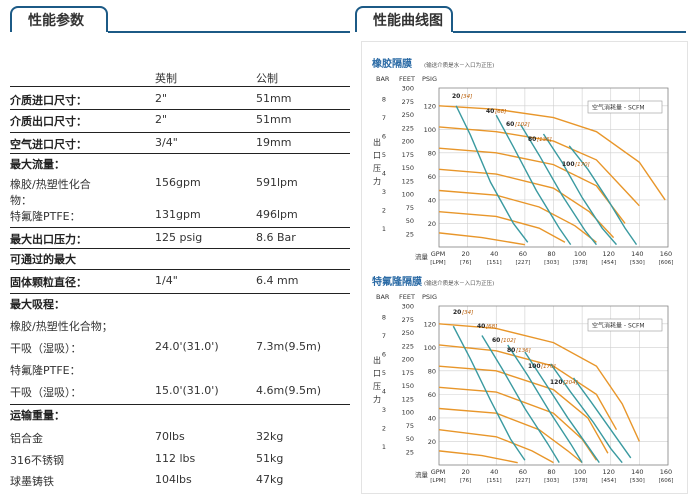 This screenshot has height=497, width=691. I want to click on spec-imperial: 156gpm, so click(178, 182).